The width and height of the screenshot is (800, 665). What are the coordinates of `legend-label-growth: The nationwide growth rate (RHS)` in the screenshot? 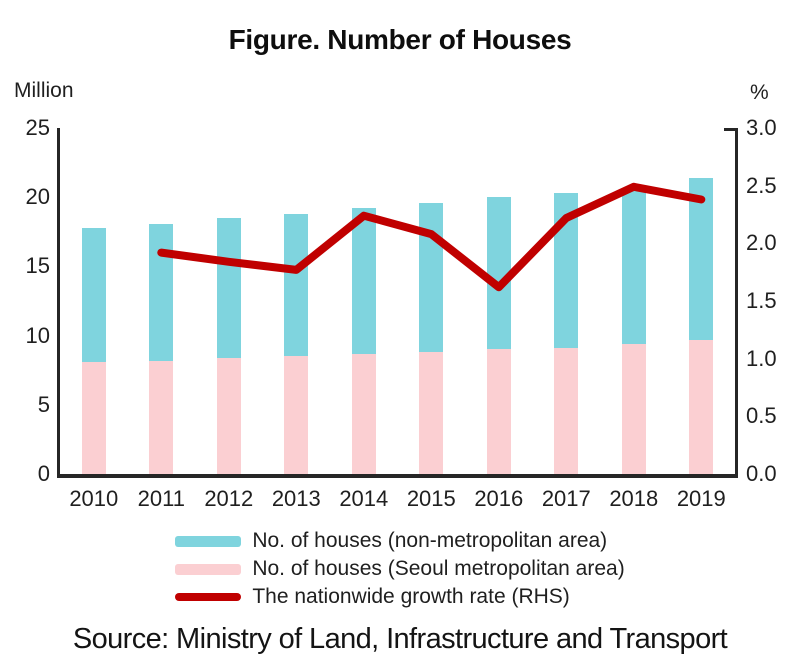 It's located at (411, 596).